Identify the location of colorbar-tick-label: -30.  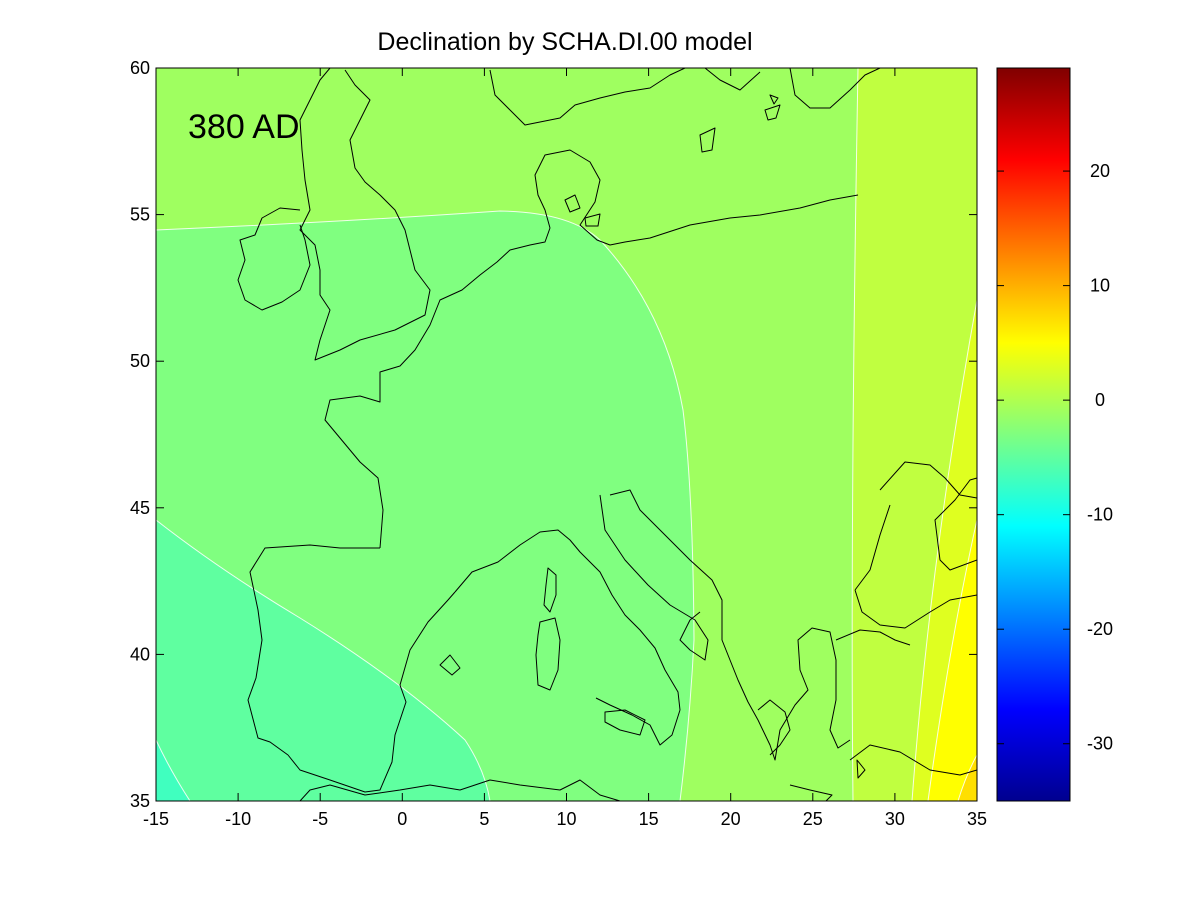
(1100, 744).